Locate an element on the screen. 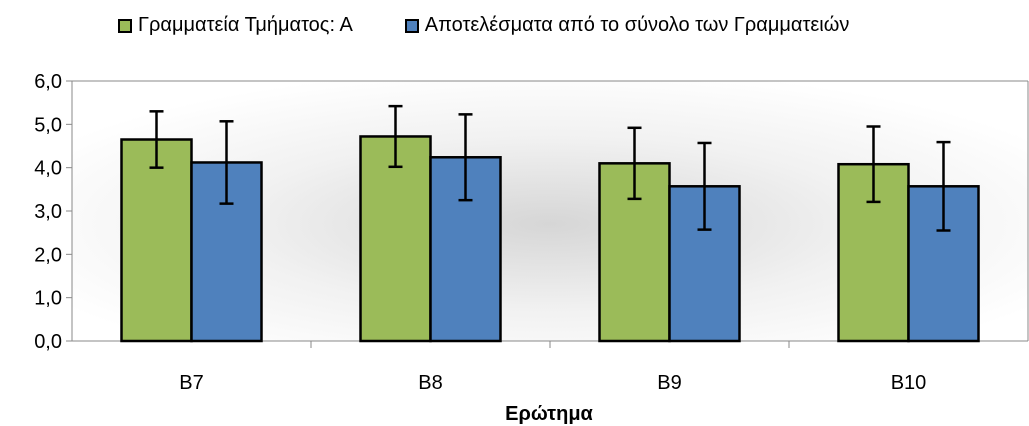 This screenshot has width=1029, height=426. x-tick-label: B8 is located at coordinates (430, 383).